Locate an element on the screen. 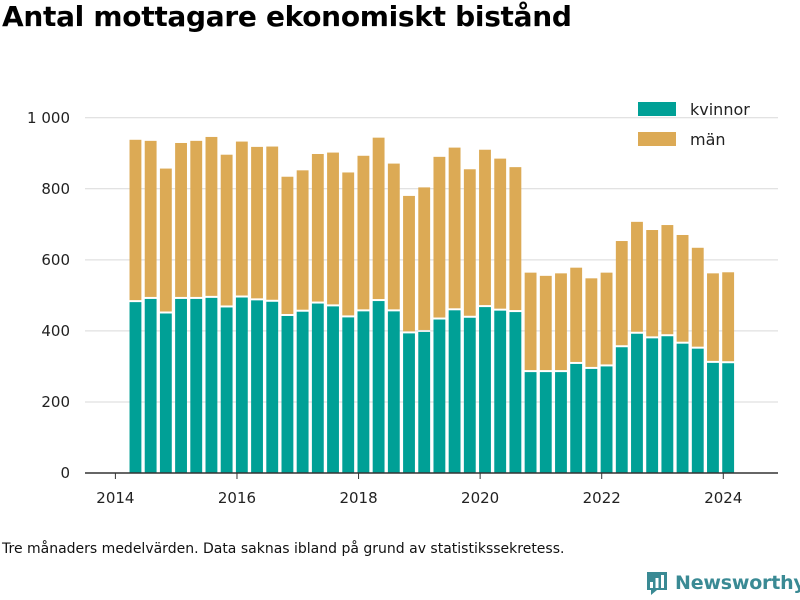 The width and height of the screenshot is (800, 600). x-tick-label: 2014 is located at coordinates (115, 498).